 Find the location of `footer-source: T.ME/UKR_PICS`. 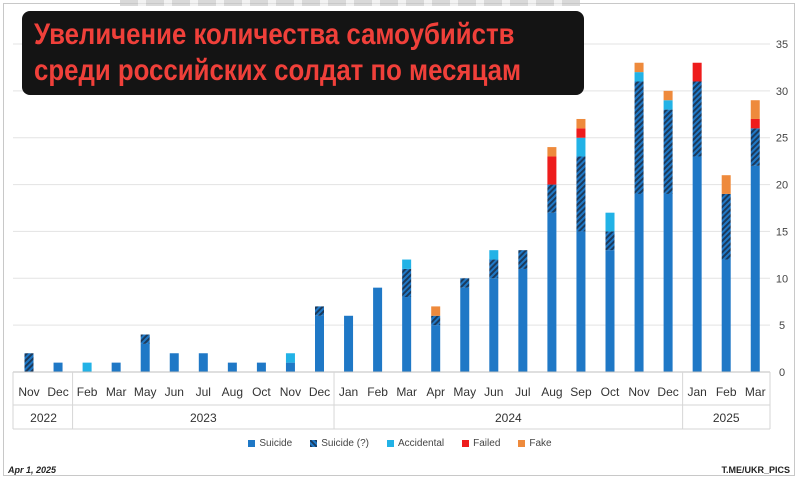

footer-source: T.ME/UKR_PICS is located at coordinates (755, 470).